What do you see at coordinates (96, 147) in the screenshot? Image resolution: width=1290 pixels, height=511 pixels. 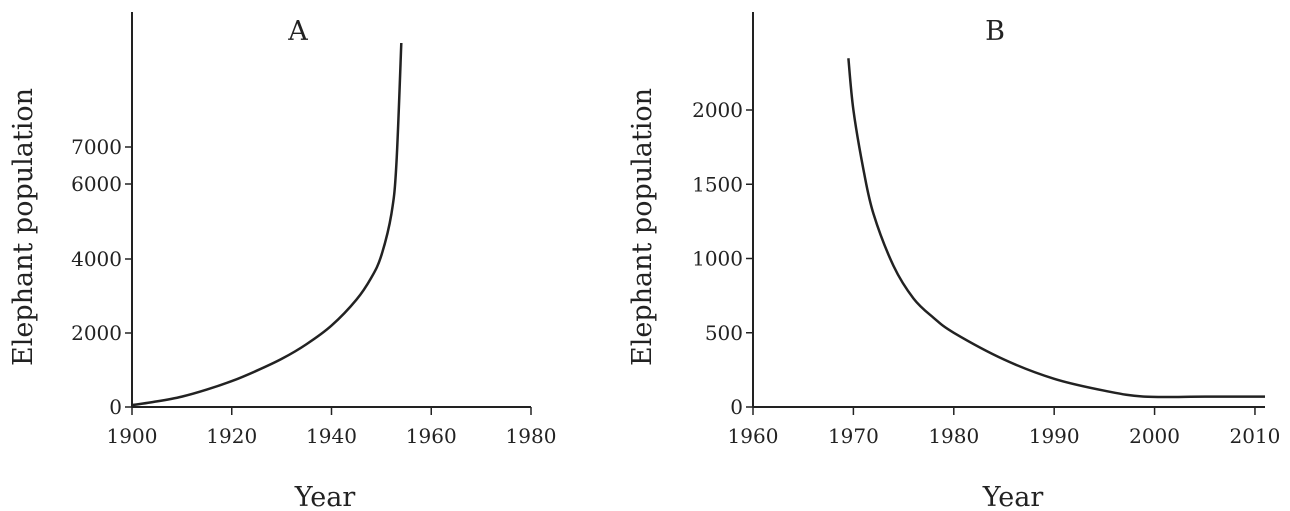 I see `y-tick-label: 7000` at bounding box center [96, 147].